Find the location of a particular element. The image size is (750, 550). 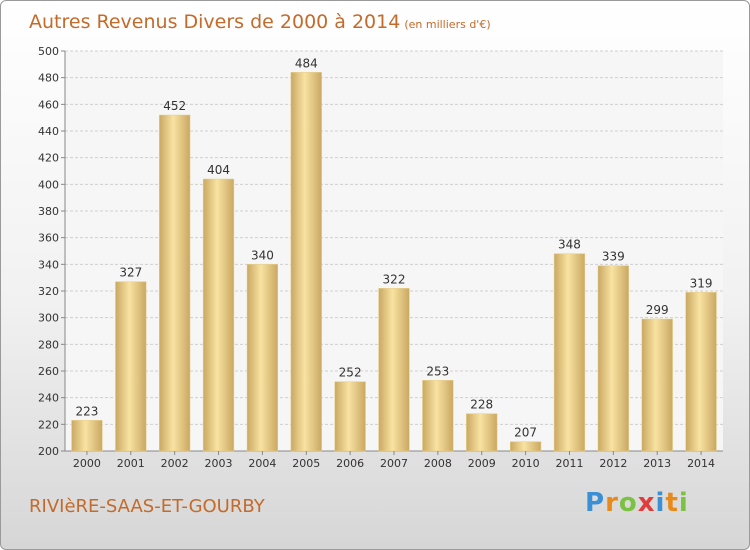

y-tick-label: 320 is located at coordinates (48, 291).